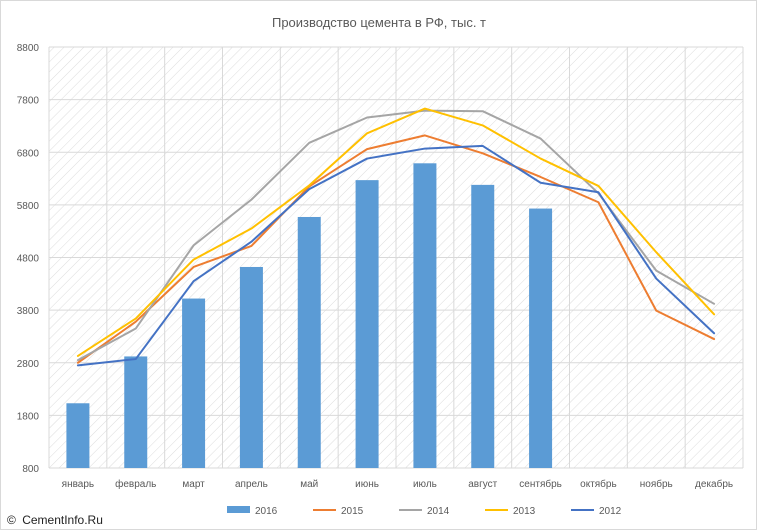  Describe the element at coordinates (438, 511) in the screenshot. I see `legend-label-2014: 2014` at that location.